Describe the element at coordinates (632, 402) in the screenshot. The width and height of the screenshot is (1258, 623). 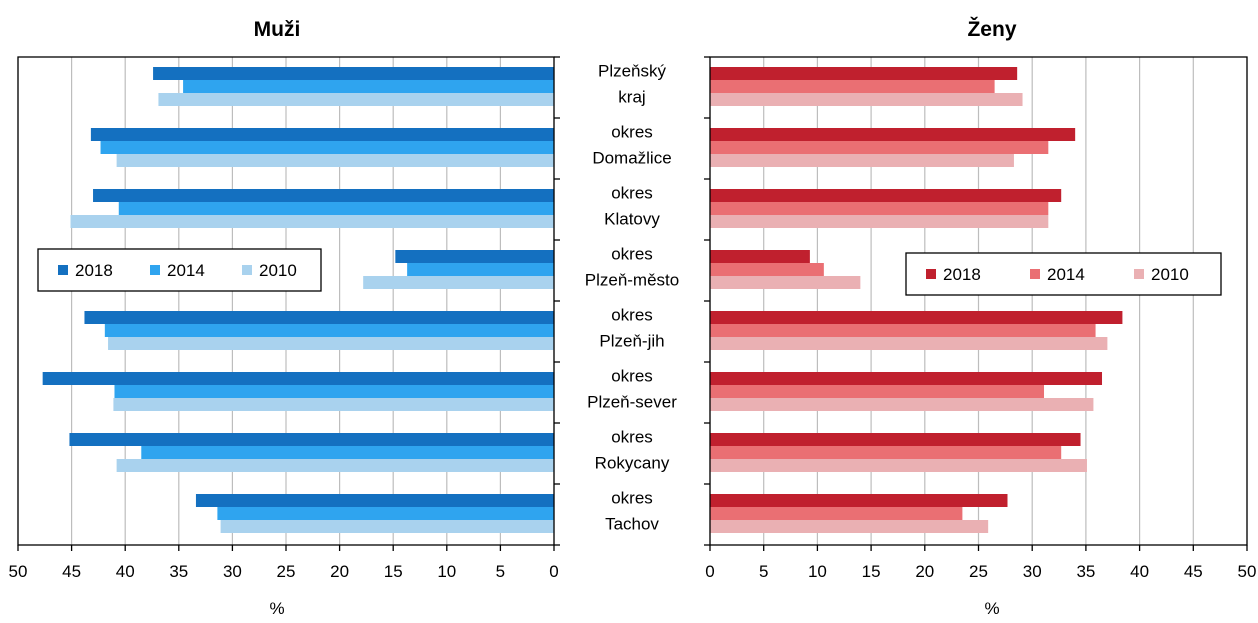
I see `category-label-line: Plzeň-sever` at that location.